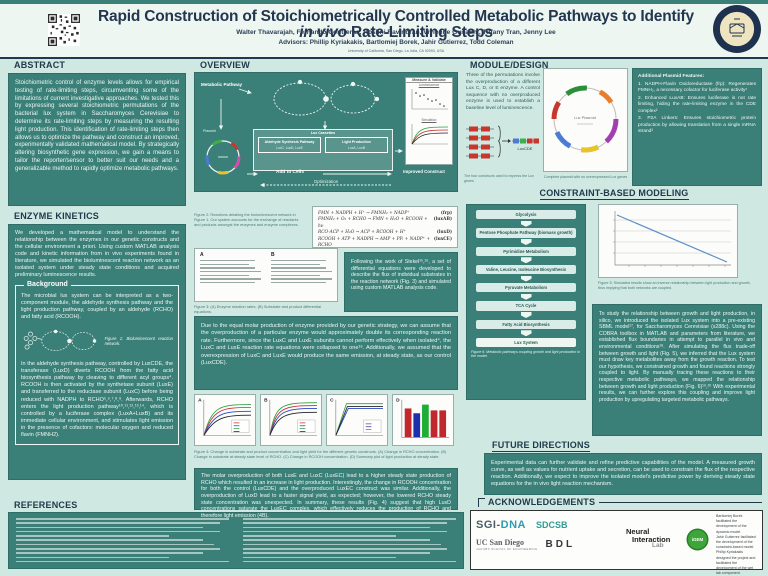 Image resolution: width=768 pixels, height=576 pixels. I want to click on equation-4-tag: (luxCE), so click(442, 239).